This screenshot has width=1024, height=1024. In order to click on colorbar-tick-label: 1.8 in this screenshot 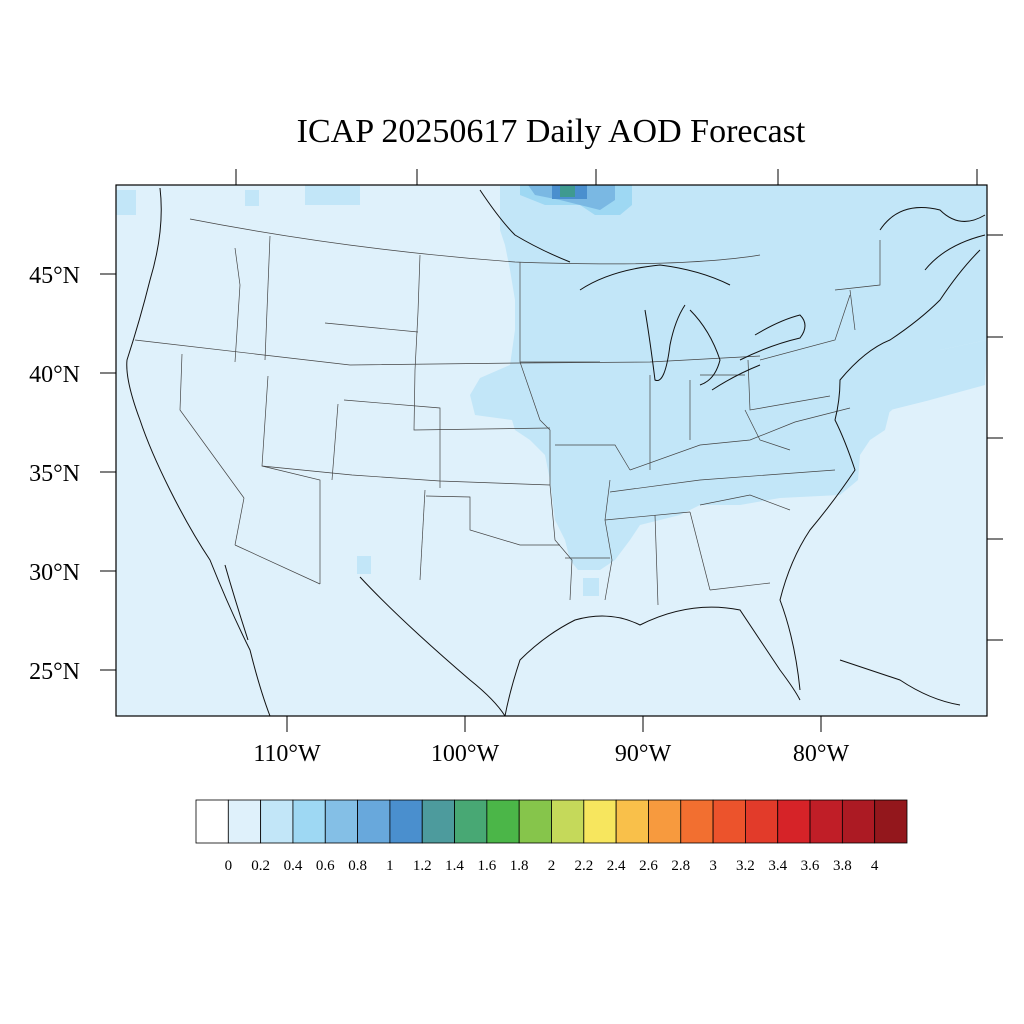, I will do `click(519, 866)`.